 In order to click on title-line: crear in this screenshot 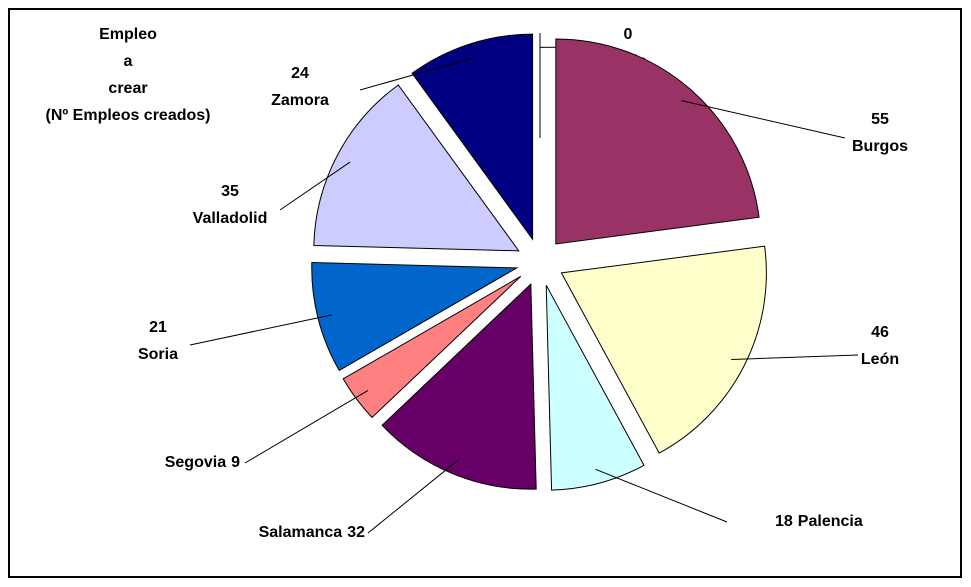, I will do `click(127, 88)`.